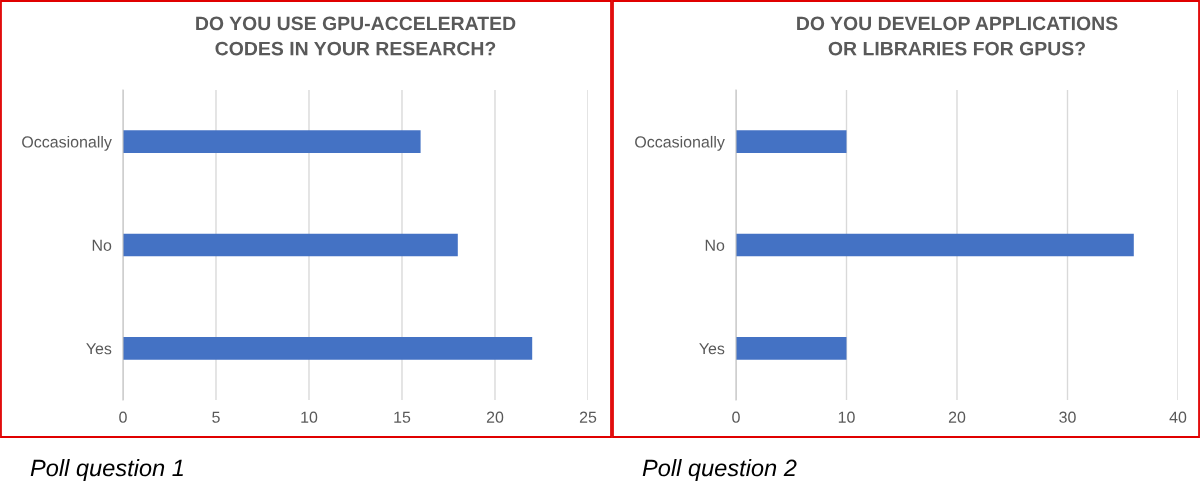  I want to click on x-tick-label: 25, so click(588, 417).